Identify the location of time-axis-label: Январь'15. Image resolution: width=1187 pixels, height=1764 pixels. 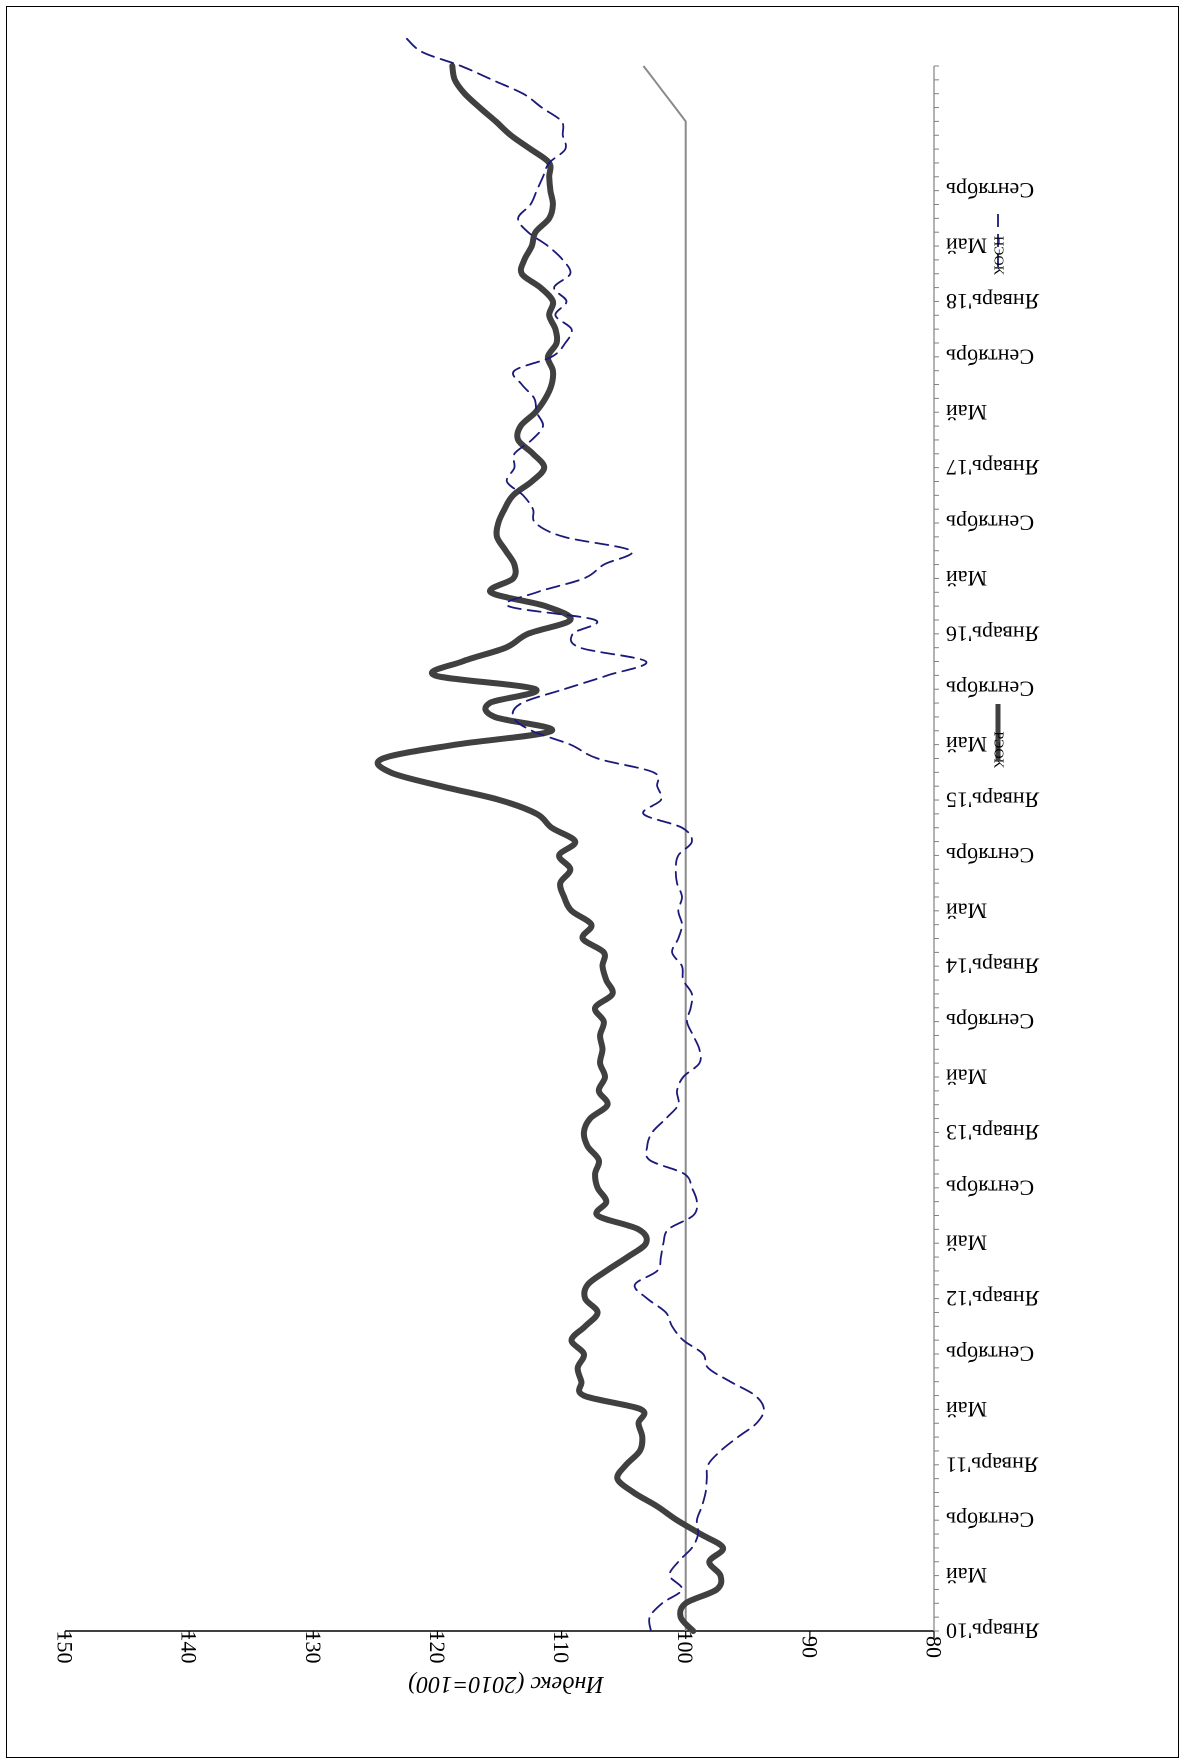
(992, 800).